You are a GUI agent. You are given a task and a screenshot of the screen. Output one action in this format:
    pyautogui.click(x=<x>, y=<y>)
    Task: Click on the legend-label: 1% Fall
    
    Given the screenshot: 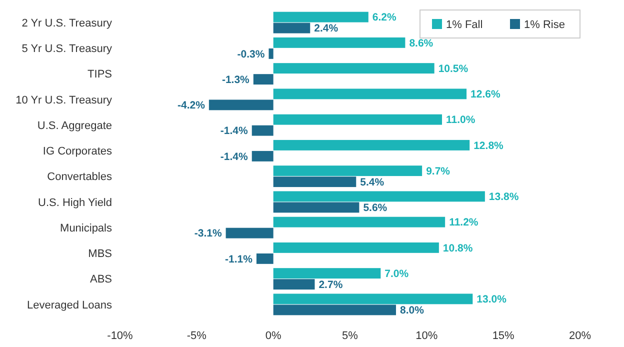 What is the action you would take?
    pyautogui.click(x=464, y=24)
    